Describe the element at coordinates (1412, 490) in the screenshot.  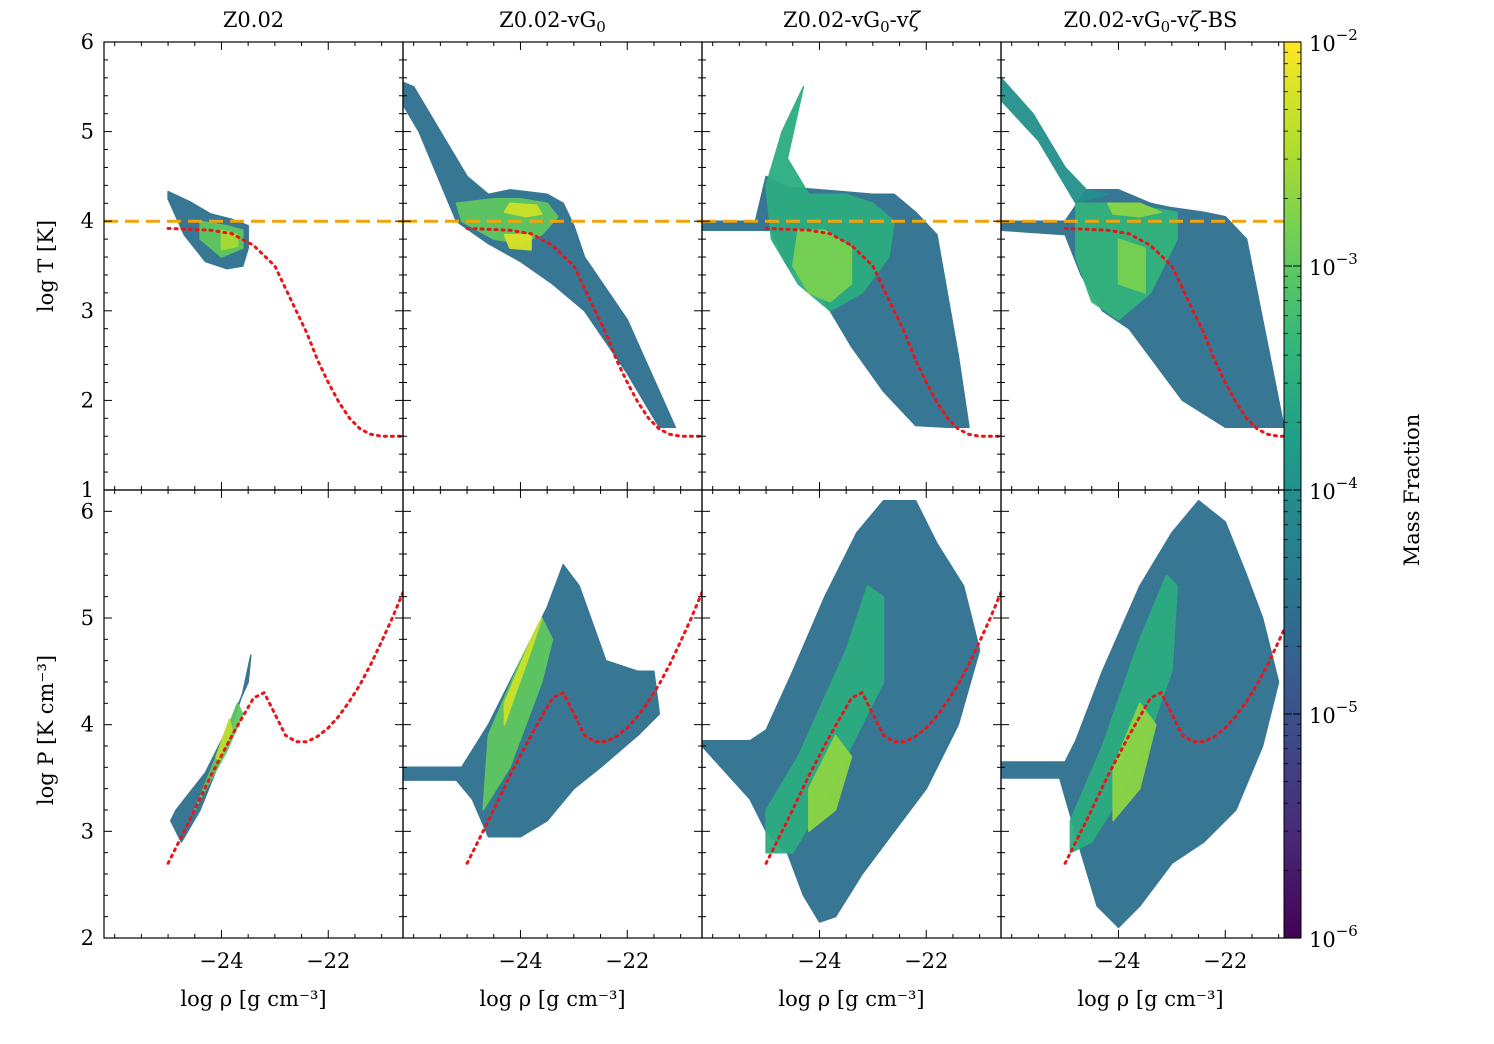
I see `colorbar-label: Mass Fraction` at that location.